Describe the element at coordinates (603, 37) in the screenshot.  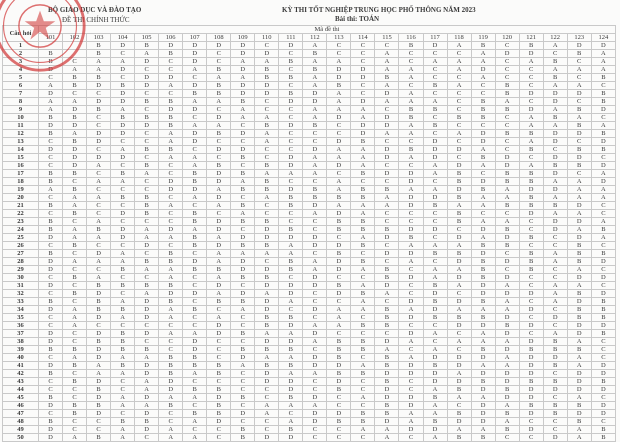
I see `exam-code-124: 124` at that location.